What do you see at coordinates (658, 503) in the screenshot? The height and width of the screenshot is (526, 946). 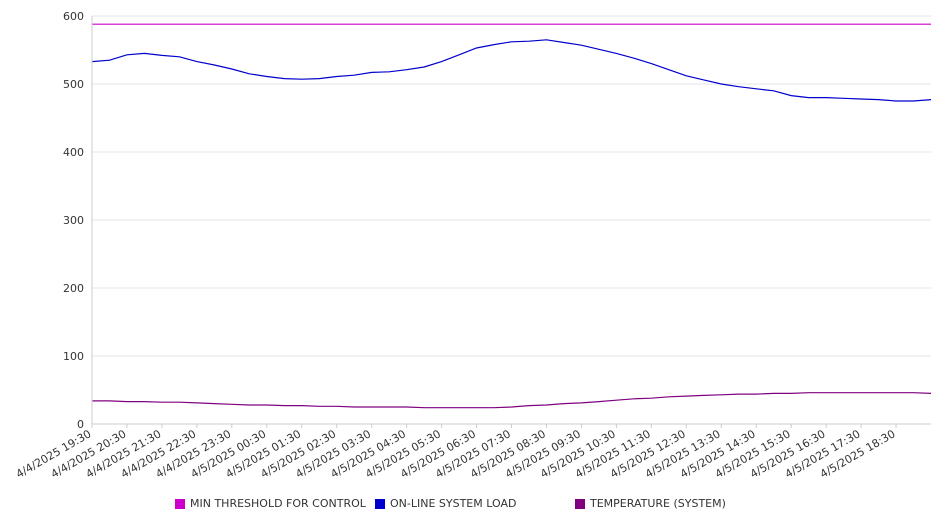 I see `legend-label-temperature: TEMPERATURE (SYSTEM)` at bounding box center [658, 503].